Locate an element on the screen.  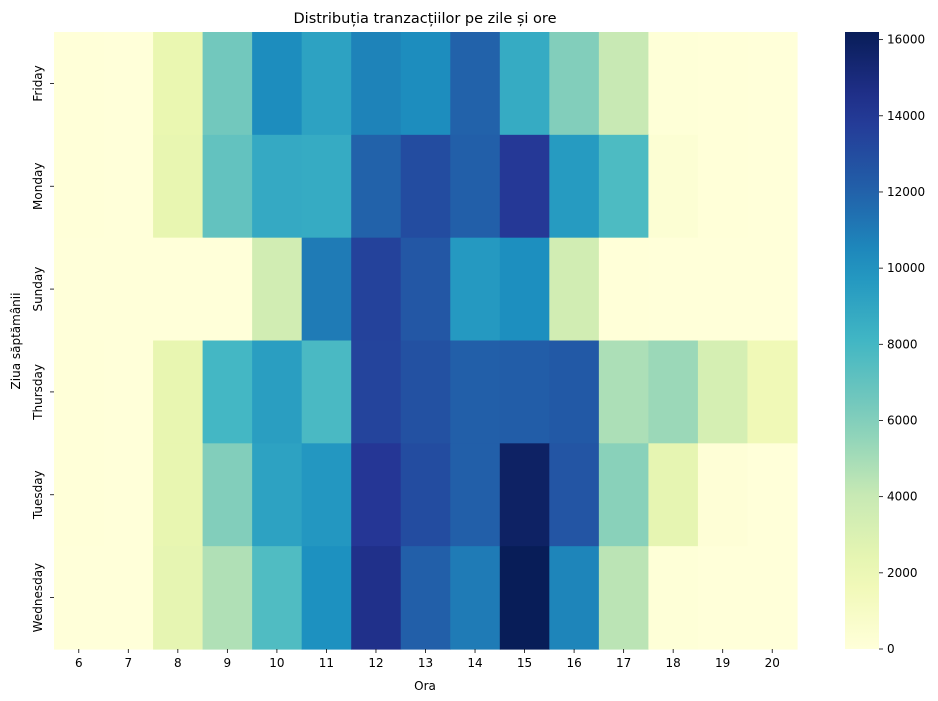
x-tick-label: 6 is located at coordinates (79, 663).